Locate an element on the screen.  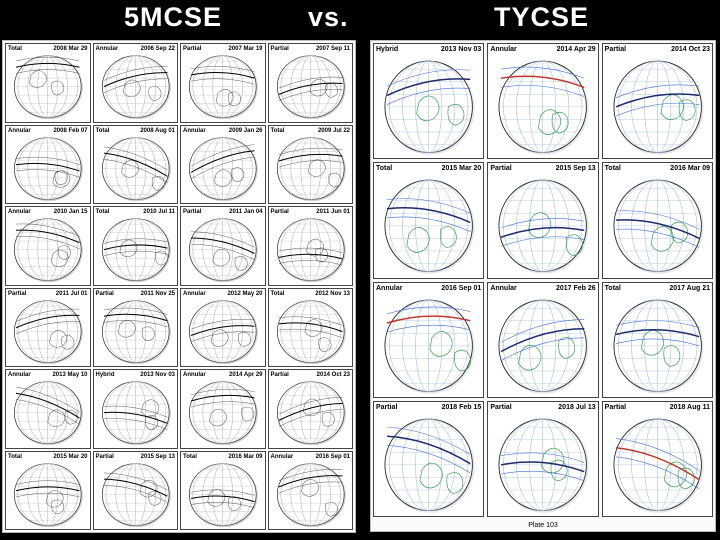
eclipse-map: Total 2008 Aug 01 is located at coordinates (135, 164).